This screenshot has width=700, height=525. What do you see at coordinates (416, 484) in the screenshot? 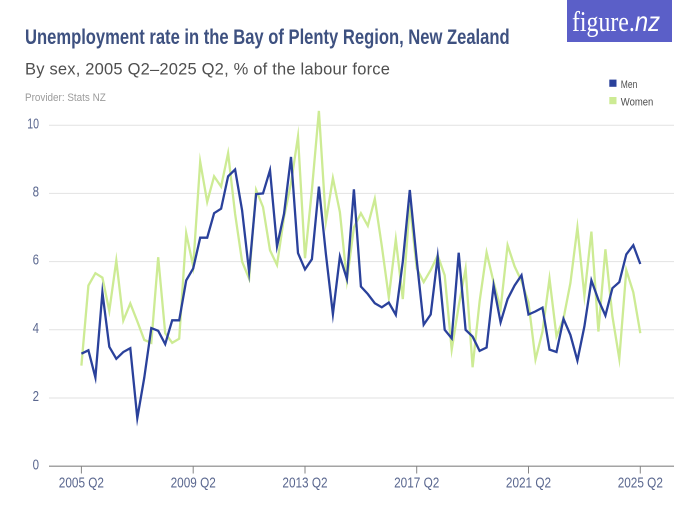
I see `svg-text: 2017 Q2` at bounding box center [416, 484].